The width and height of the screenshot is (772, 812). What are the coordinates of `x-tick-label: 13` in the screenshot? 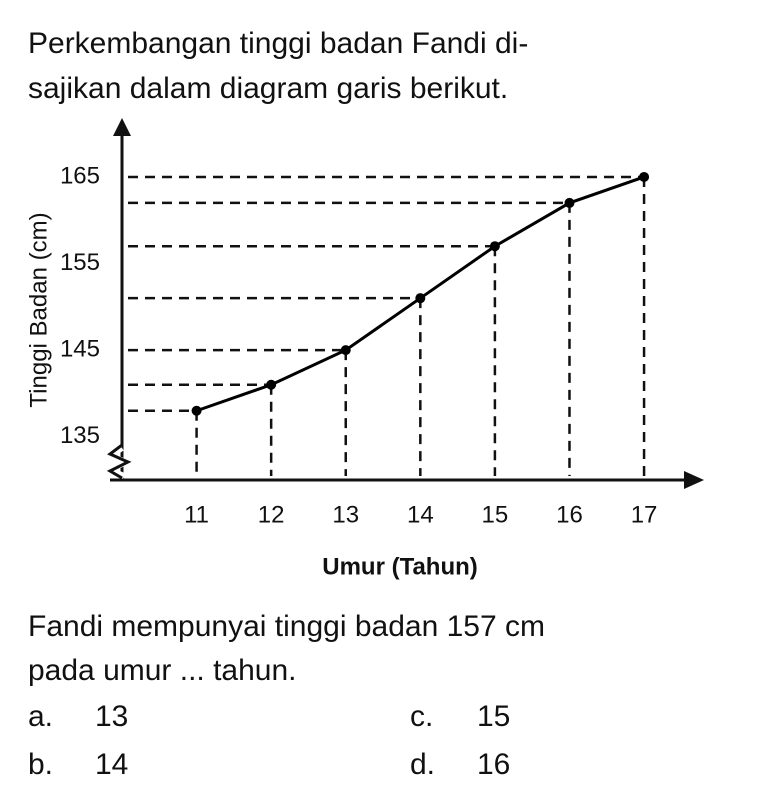 It's located at (345, 514).